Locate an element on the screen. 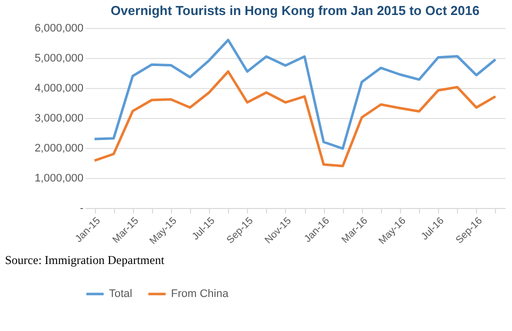 Image resolution: width=512 pixels, height=331 pixels. legend-label: Total is located at coordinates (120, 294).